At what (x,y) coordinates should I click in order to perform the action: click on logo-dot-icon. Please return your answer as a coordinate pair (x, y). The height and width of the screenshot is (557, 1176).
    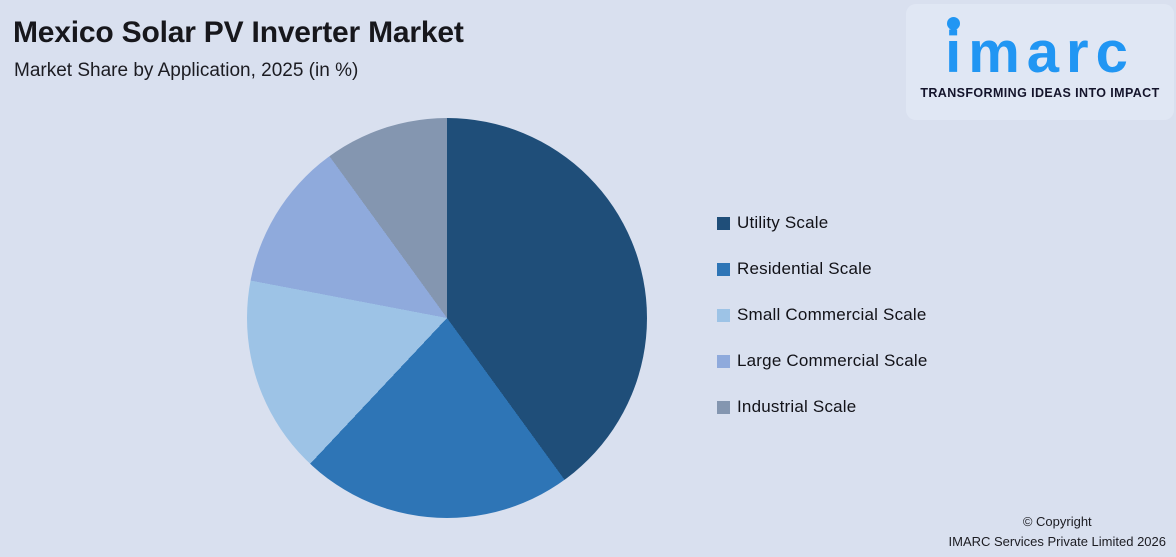
    Looking at the image, I should click on (954, 23).